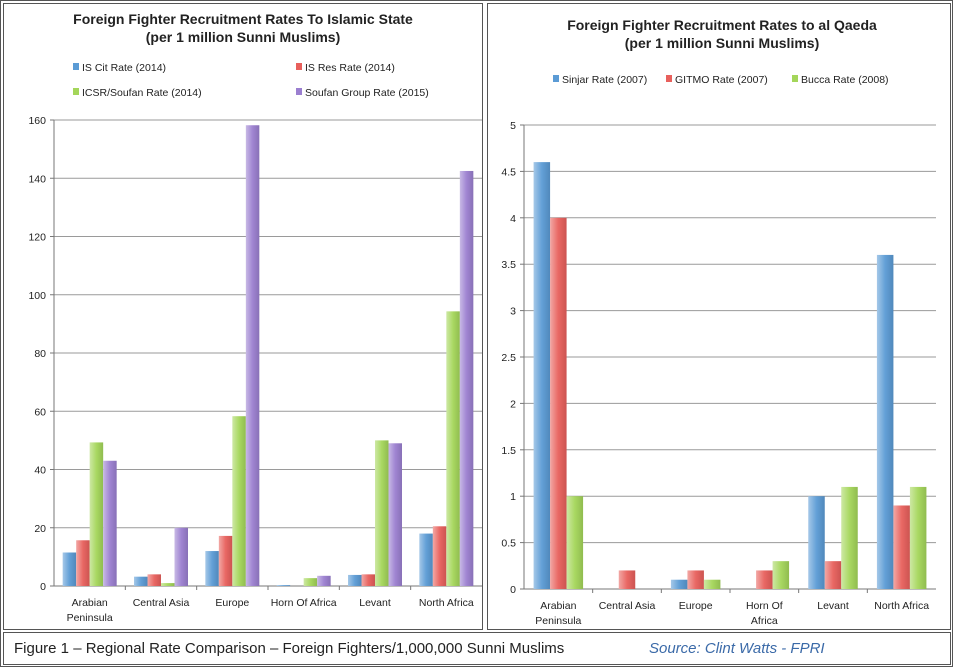  What do you see at coordinates (439, 556) in the screenshot?
I see `bar-north-africa-is-res-rate-2014` at bounding box center [439, 556].